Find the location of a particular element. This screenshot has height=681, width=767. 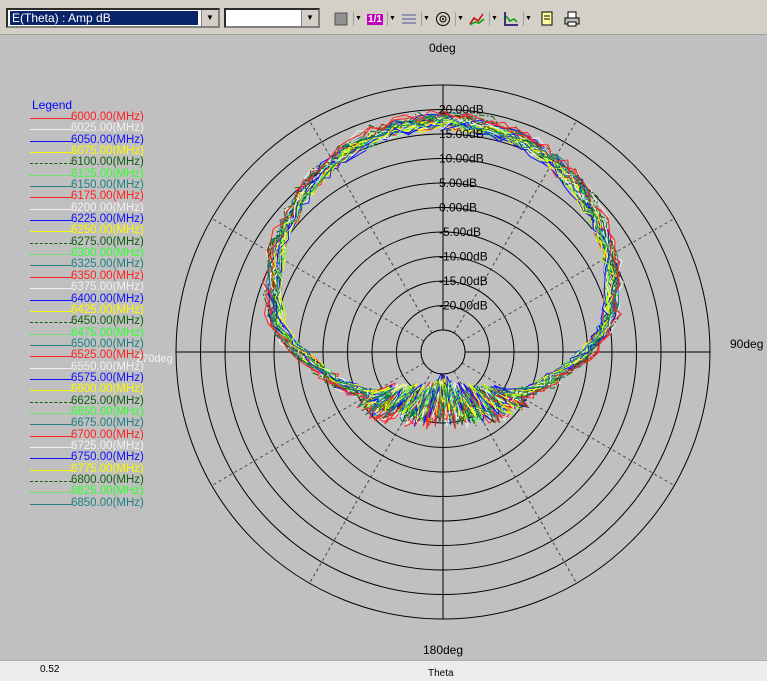

legend-item: 6450.00(MHz) is located at coordinates (85, 321).